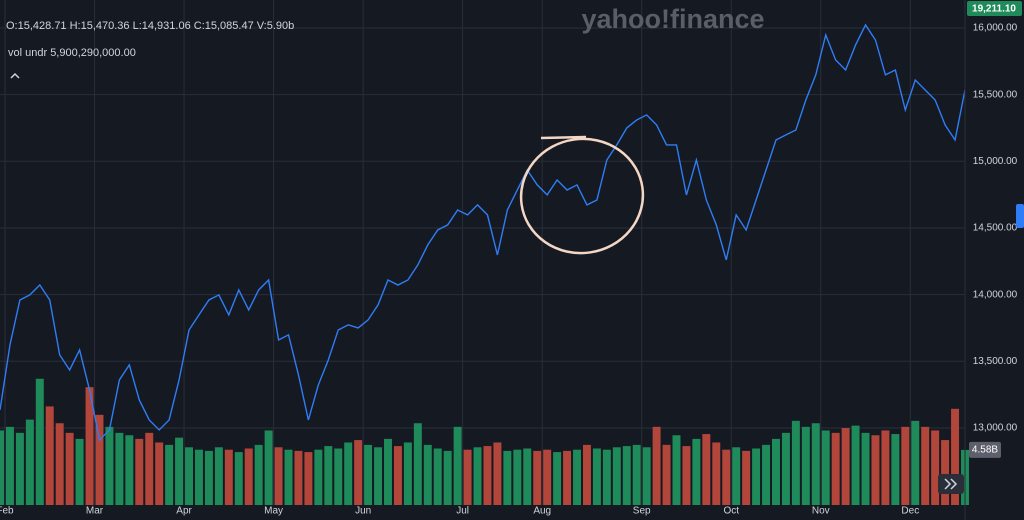 The width and height of the screenshot is (1024, 520). Describe the element at coordinates (995, 28) in the screenshot. I see `y-tick-label: 16,000.00` at that location.